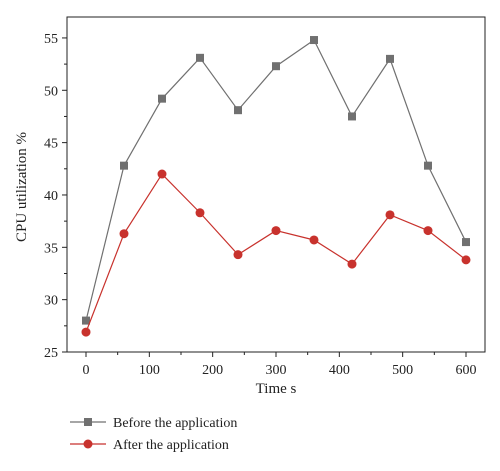 The image size is (500, 471). What do you see at coordinates (276, 370) in the screenshot?
I see `x-tick-label: 300` at bounding box center [276, 370].